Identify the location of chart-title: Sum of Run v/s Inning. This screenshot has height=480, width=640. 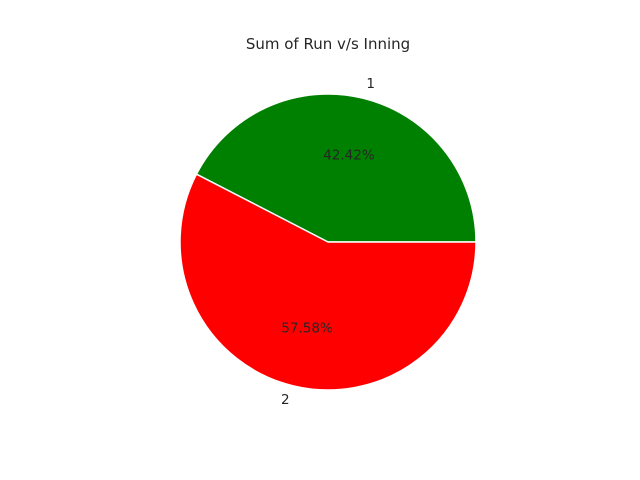
(328, 44).